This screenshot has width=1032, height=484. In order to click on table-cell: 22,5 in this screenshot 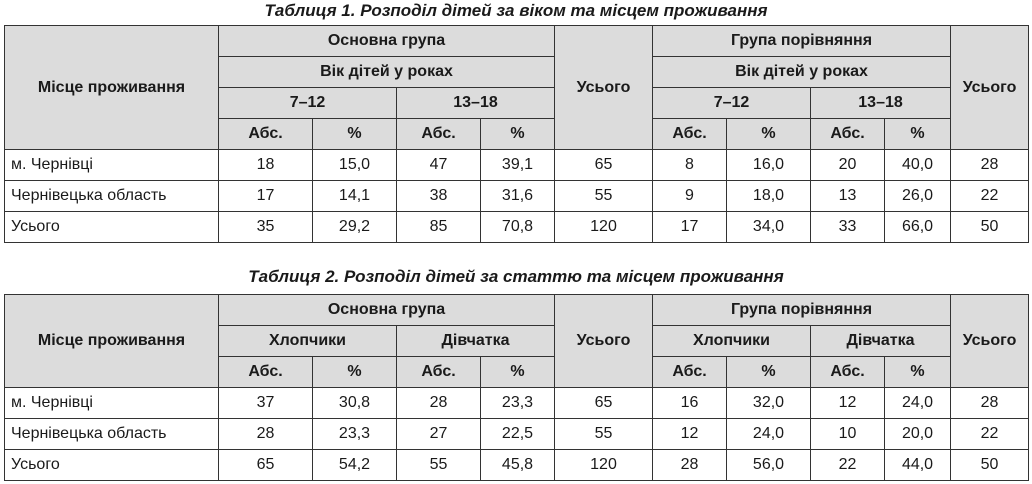, I will do `click(517, 434)`.